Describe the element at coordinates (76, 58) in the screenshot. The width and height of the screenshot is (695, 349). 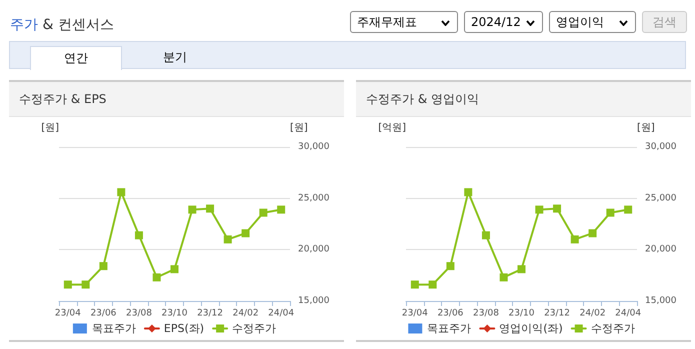
I see `text: 연간` at that location.